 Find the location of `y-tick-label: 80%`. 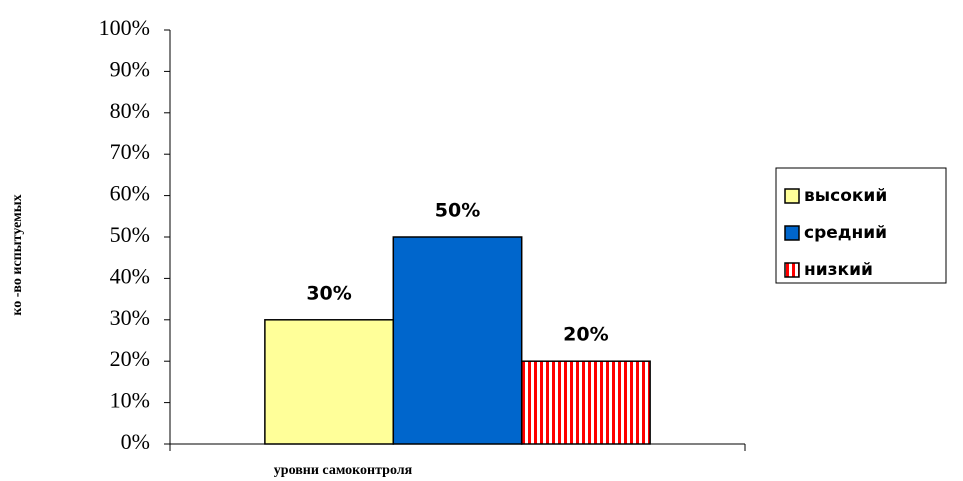

y-tick-label: 80% is located at coordinates (130, 110).